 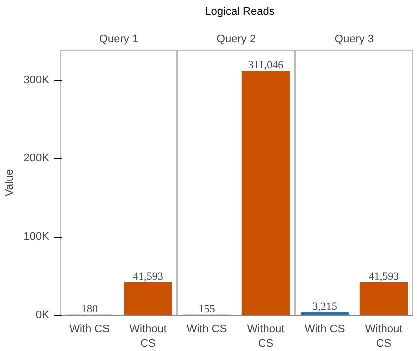 I want to click on y-tick-label: 200K, so click(x=37, y=158).